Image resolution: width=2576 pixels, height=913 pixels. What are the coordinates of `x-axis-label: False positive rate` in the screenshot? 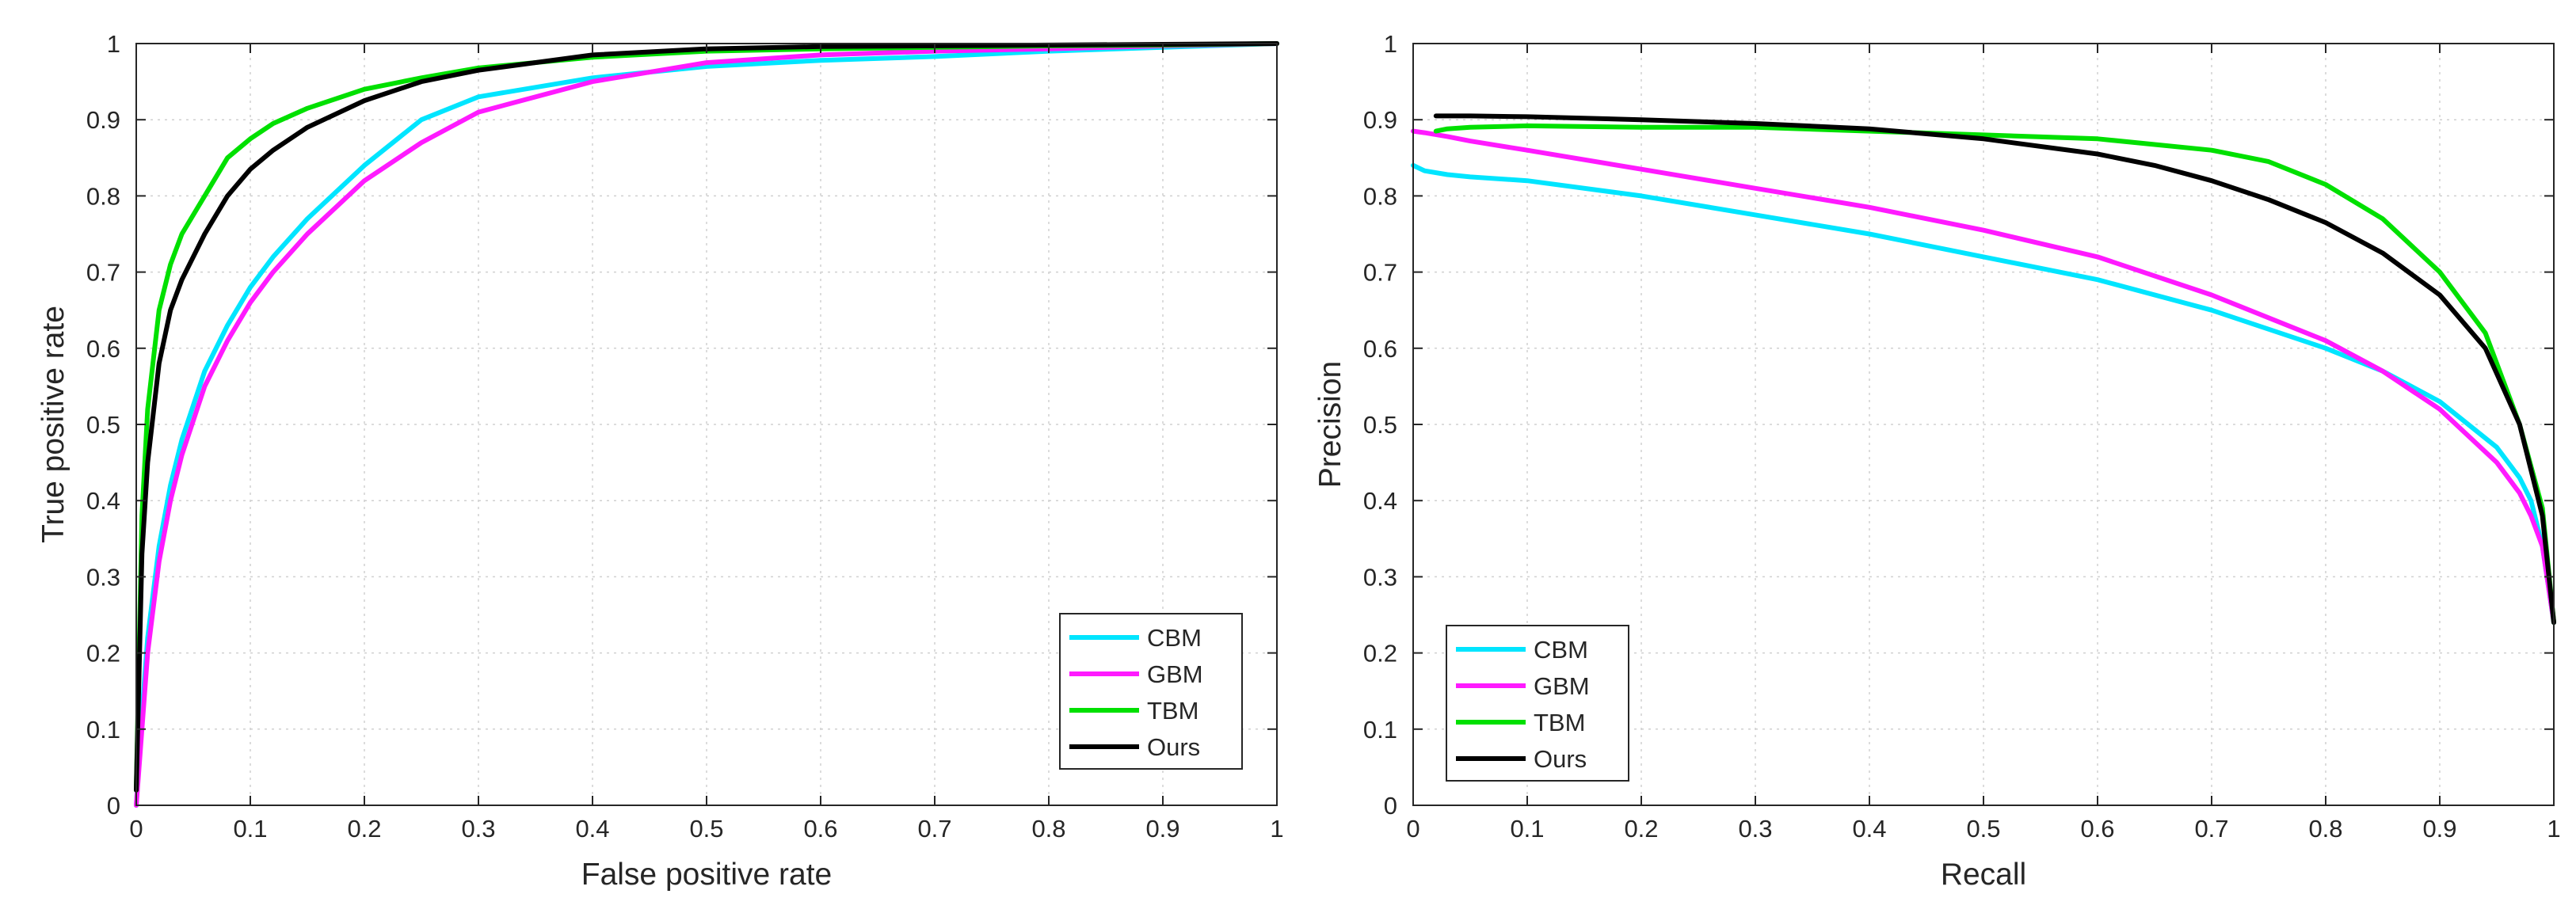 It's located at (706, 875).